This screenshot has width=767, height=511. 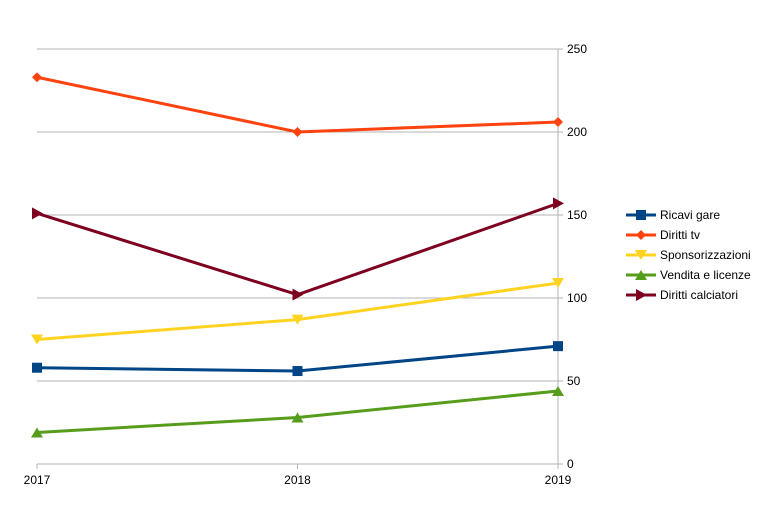 What do you see at coordinates (641, 295) in the screenshot?
I see `legend-marker-diritti-calciatori` at bounding box center [641, 295].